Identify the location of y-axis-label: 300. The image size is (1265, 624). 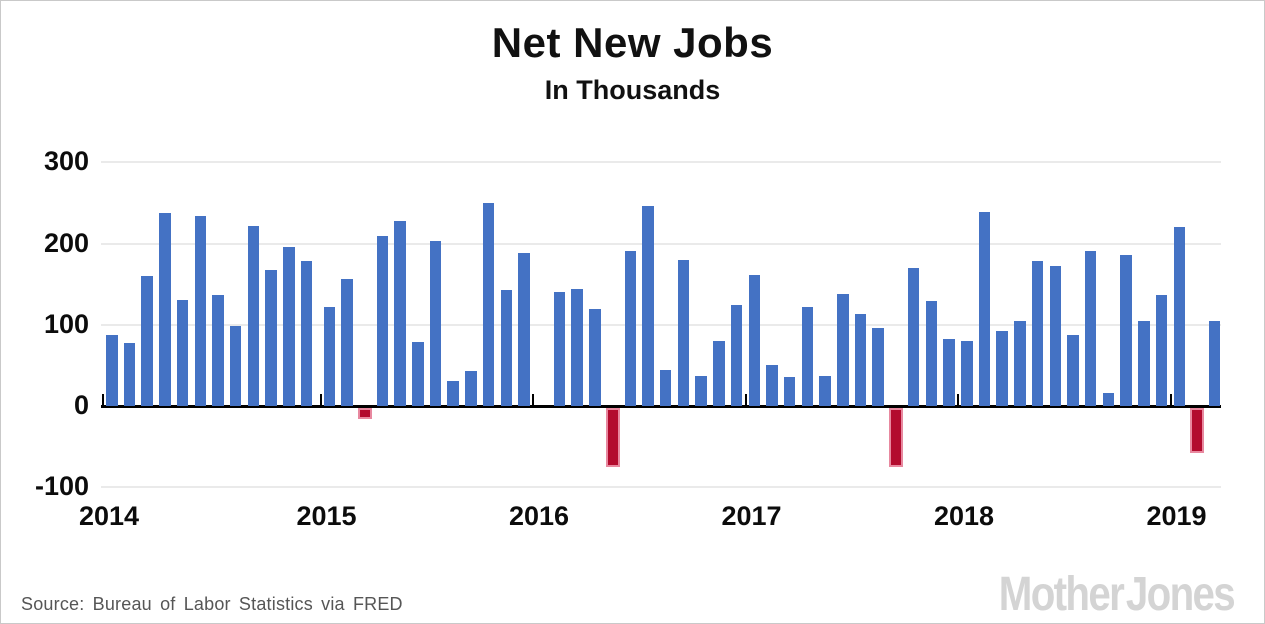
(66, 161).